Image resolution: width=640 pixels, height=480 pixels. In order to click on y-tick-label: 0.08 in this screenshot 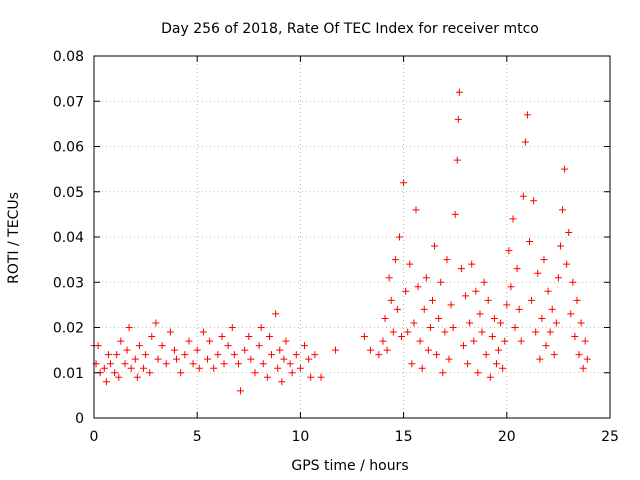, I will do `click(68, 57)`.